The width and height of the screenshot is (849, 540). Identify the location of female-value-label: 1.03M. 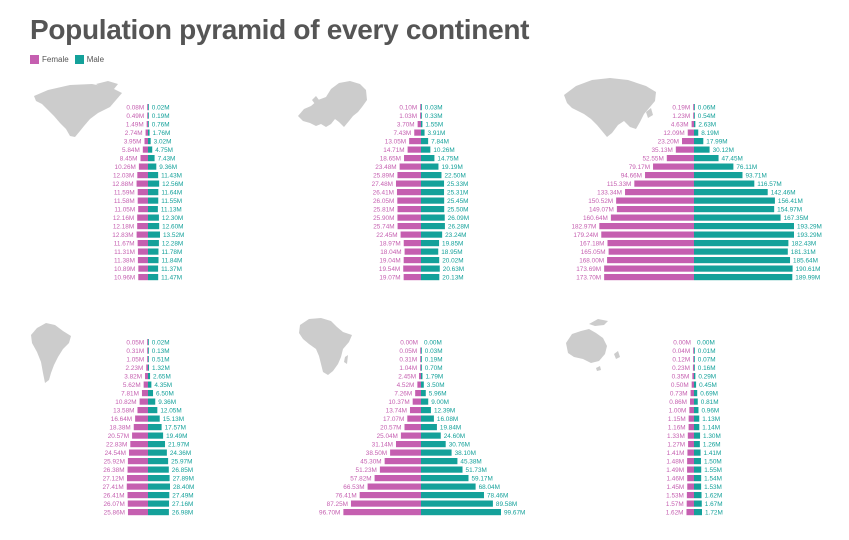
(408, 116).